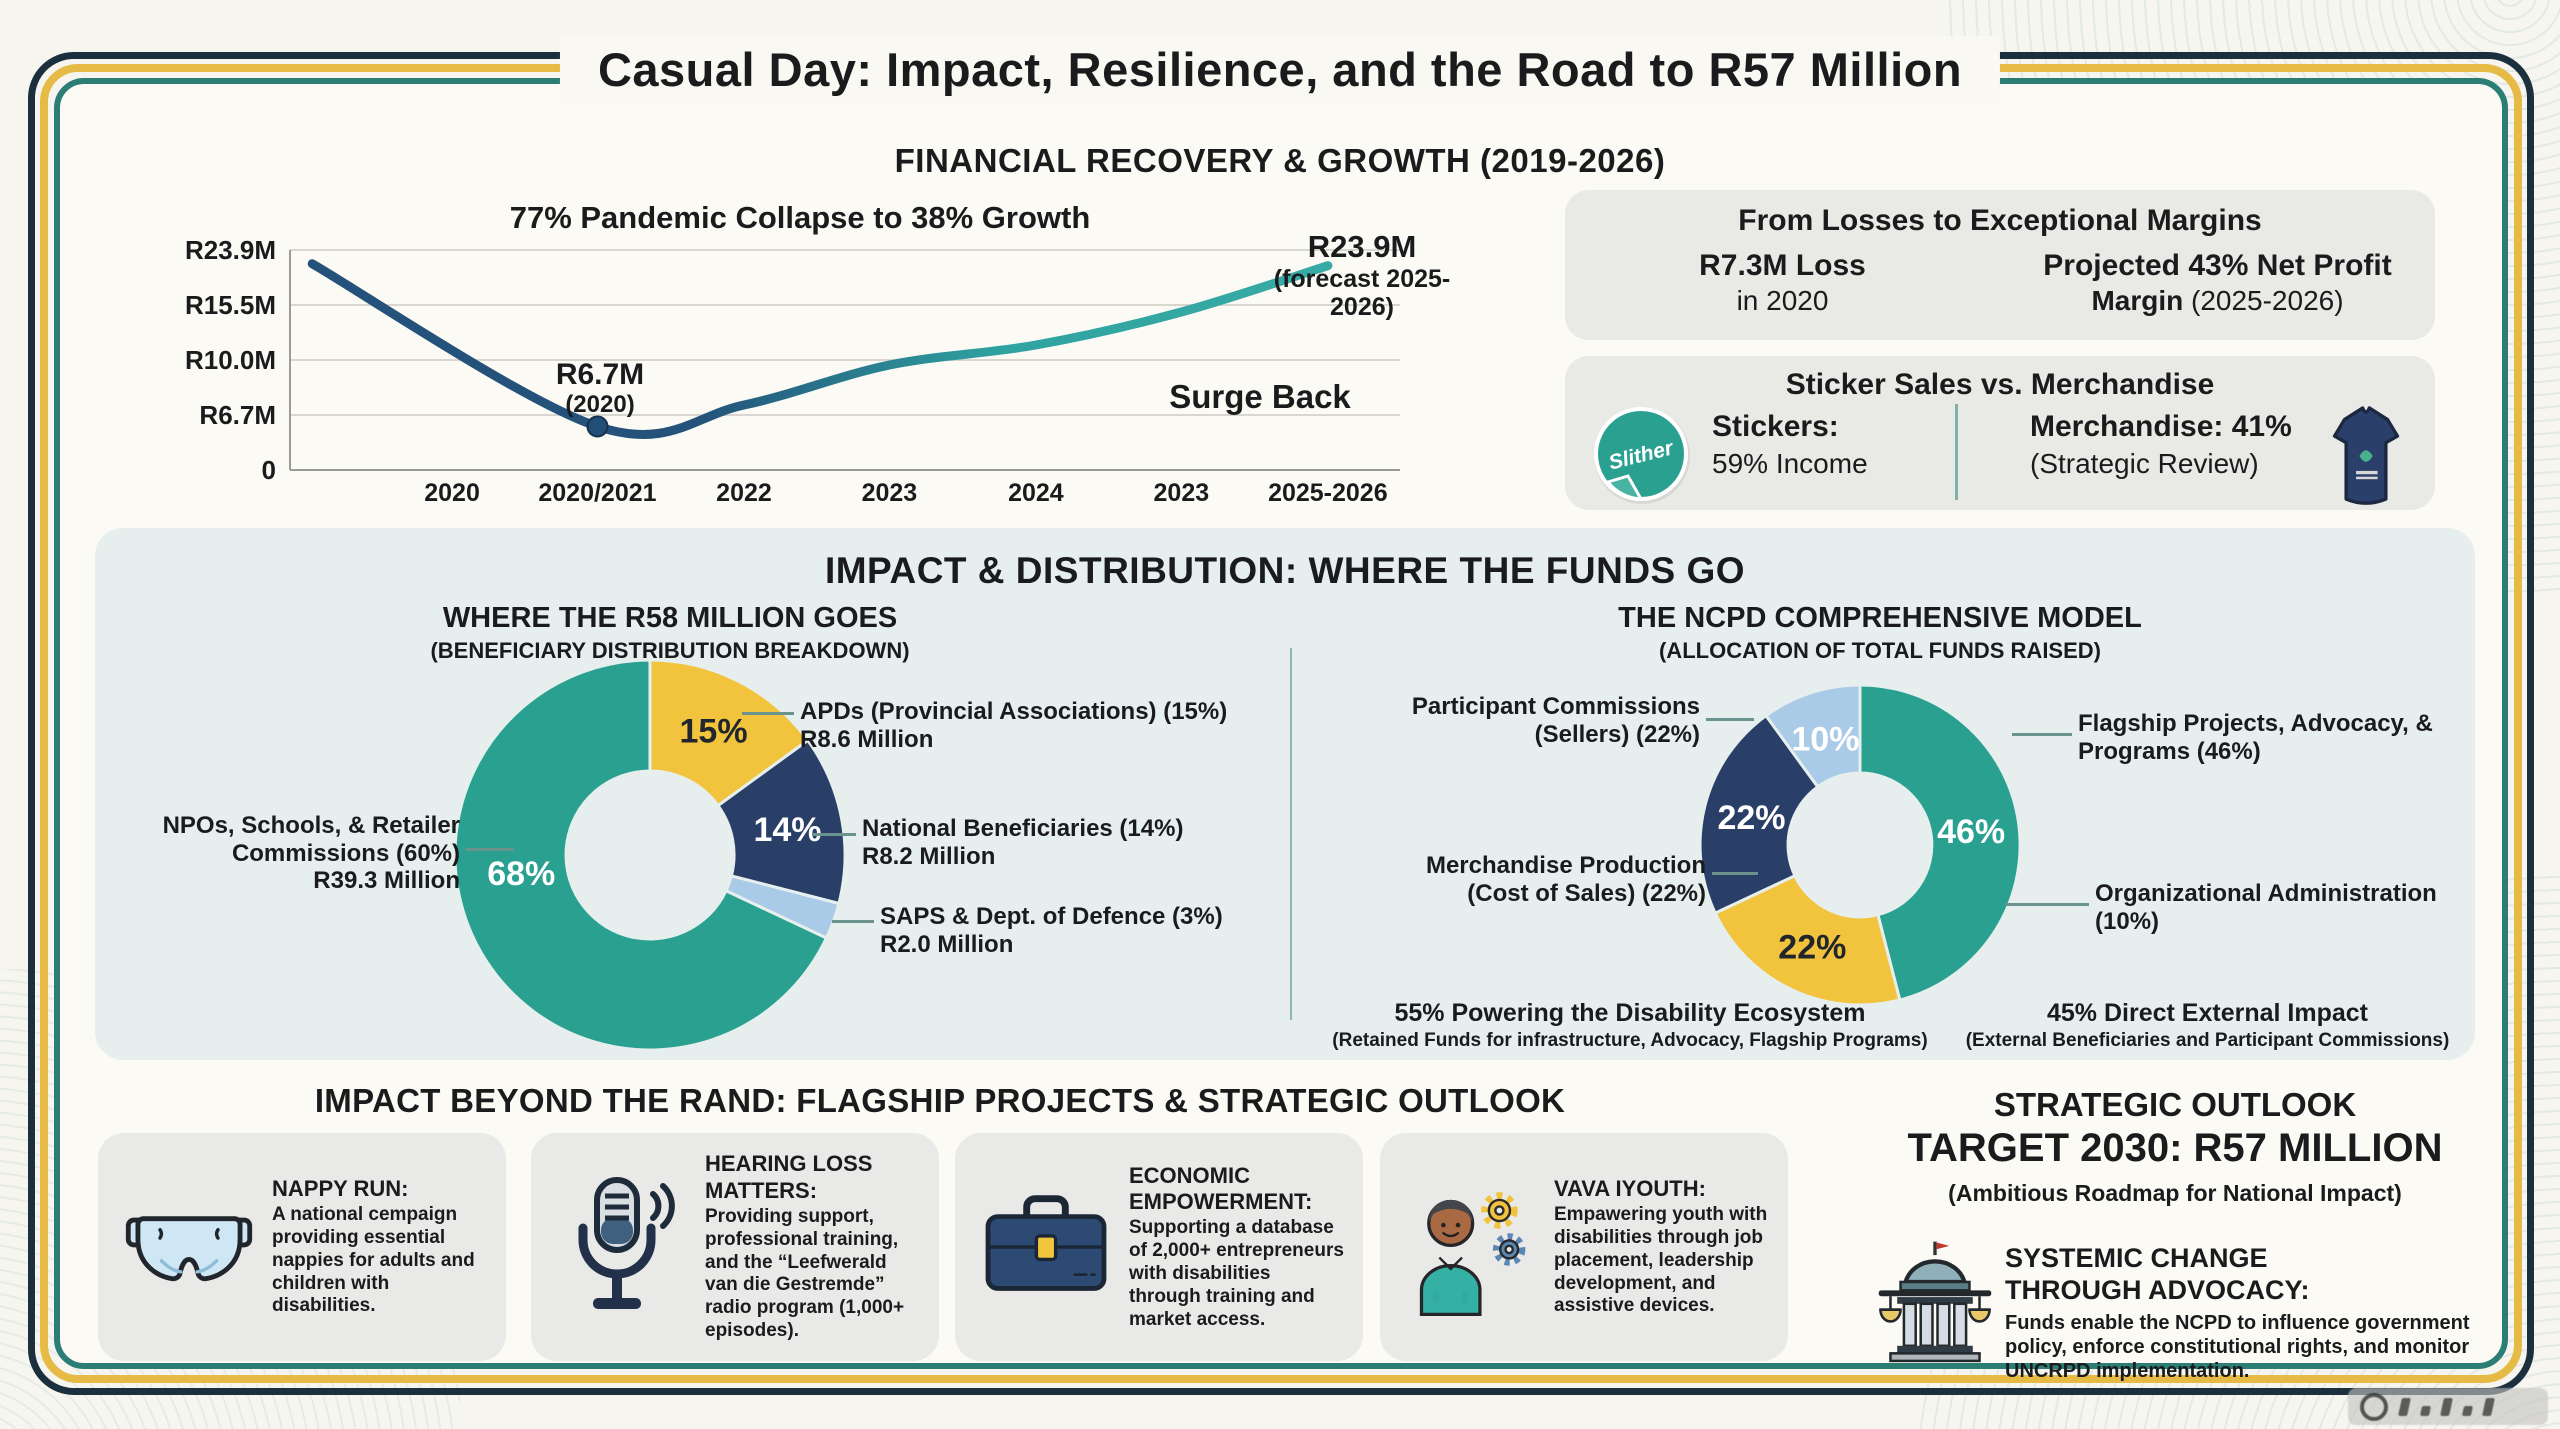 The height and width of the screenshot is (1429, 2560). Describe the element at coordinates (1642, 455) in the screenshot. I see `sticker-icon: Slither` at that location.